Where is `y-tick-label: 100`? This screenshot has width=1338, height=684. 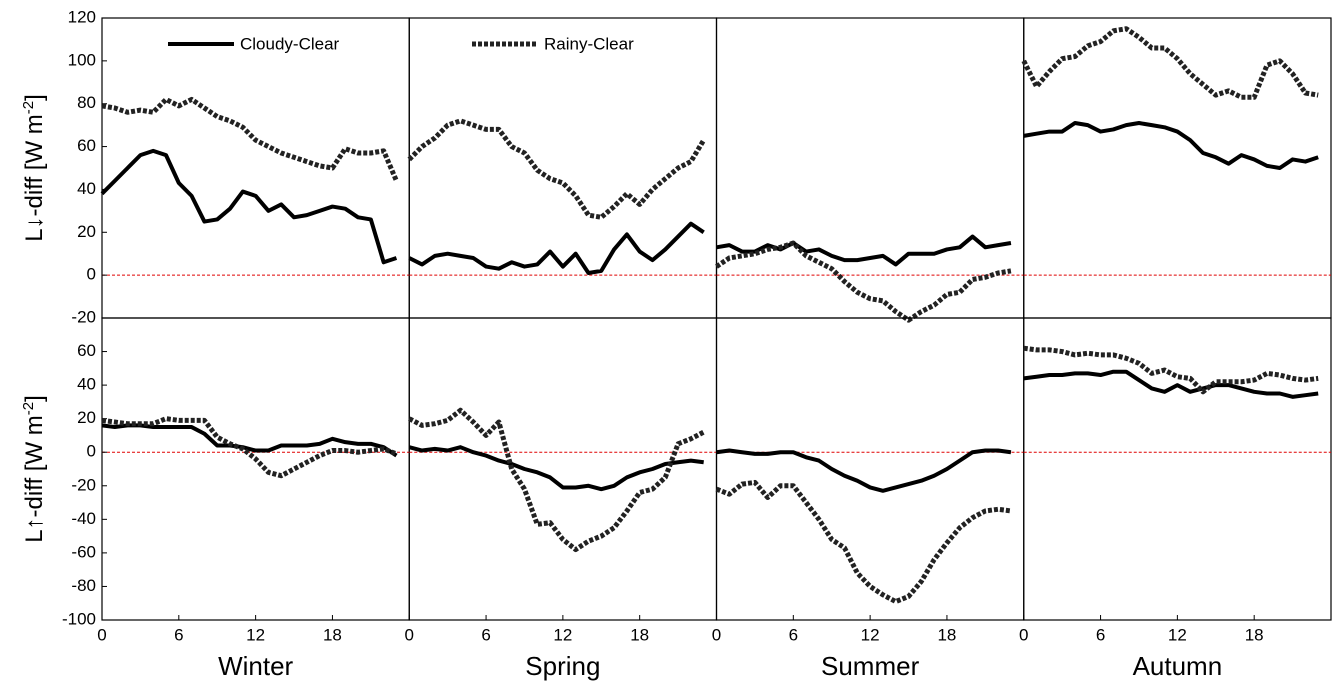
y-tick-label: 100 is located at coordinates (82, 59).